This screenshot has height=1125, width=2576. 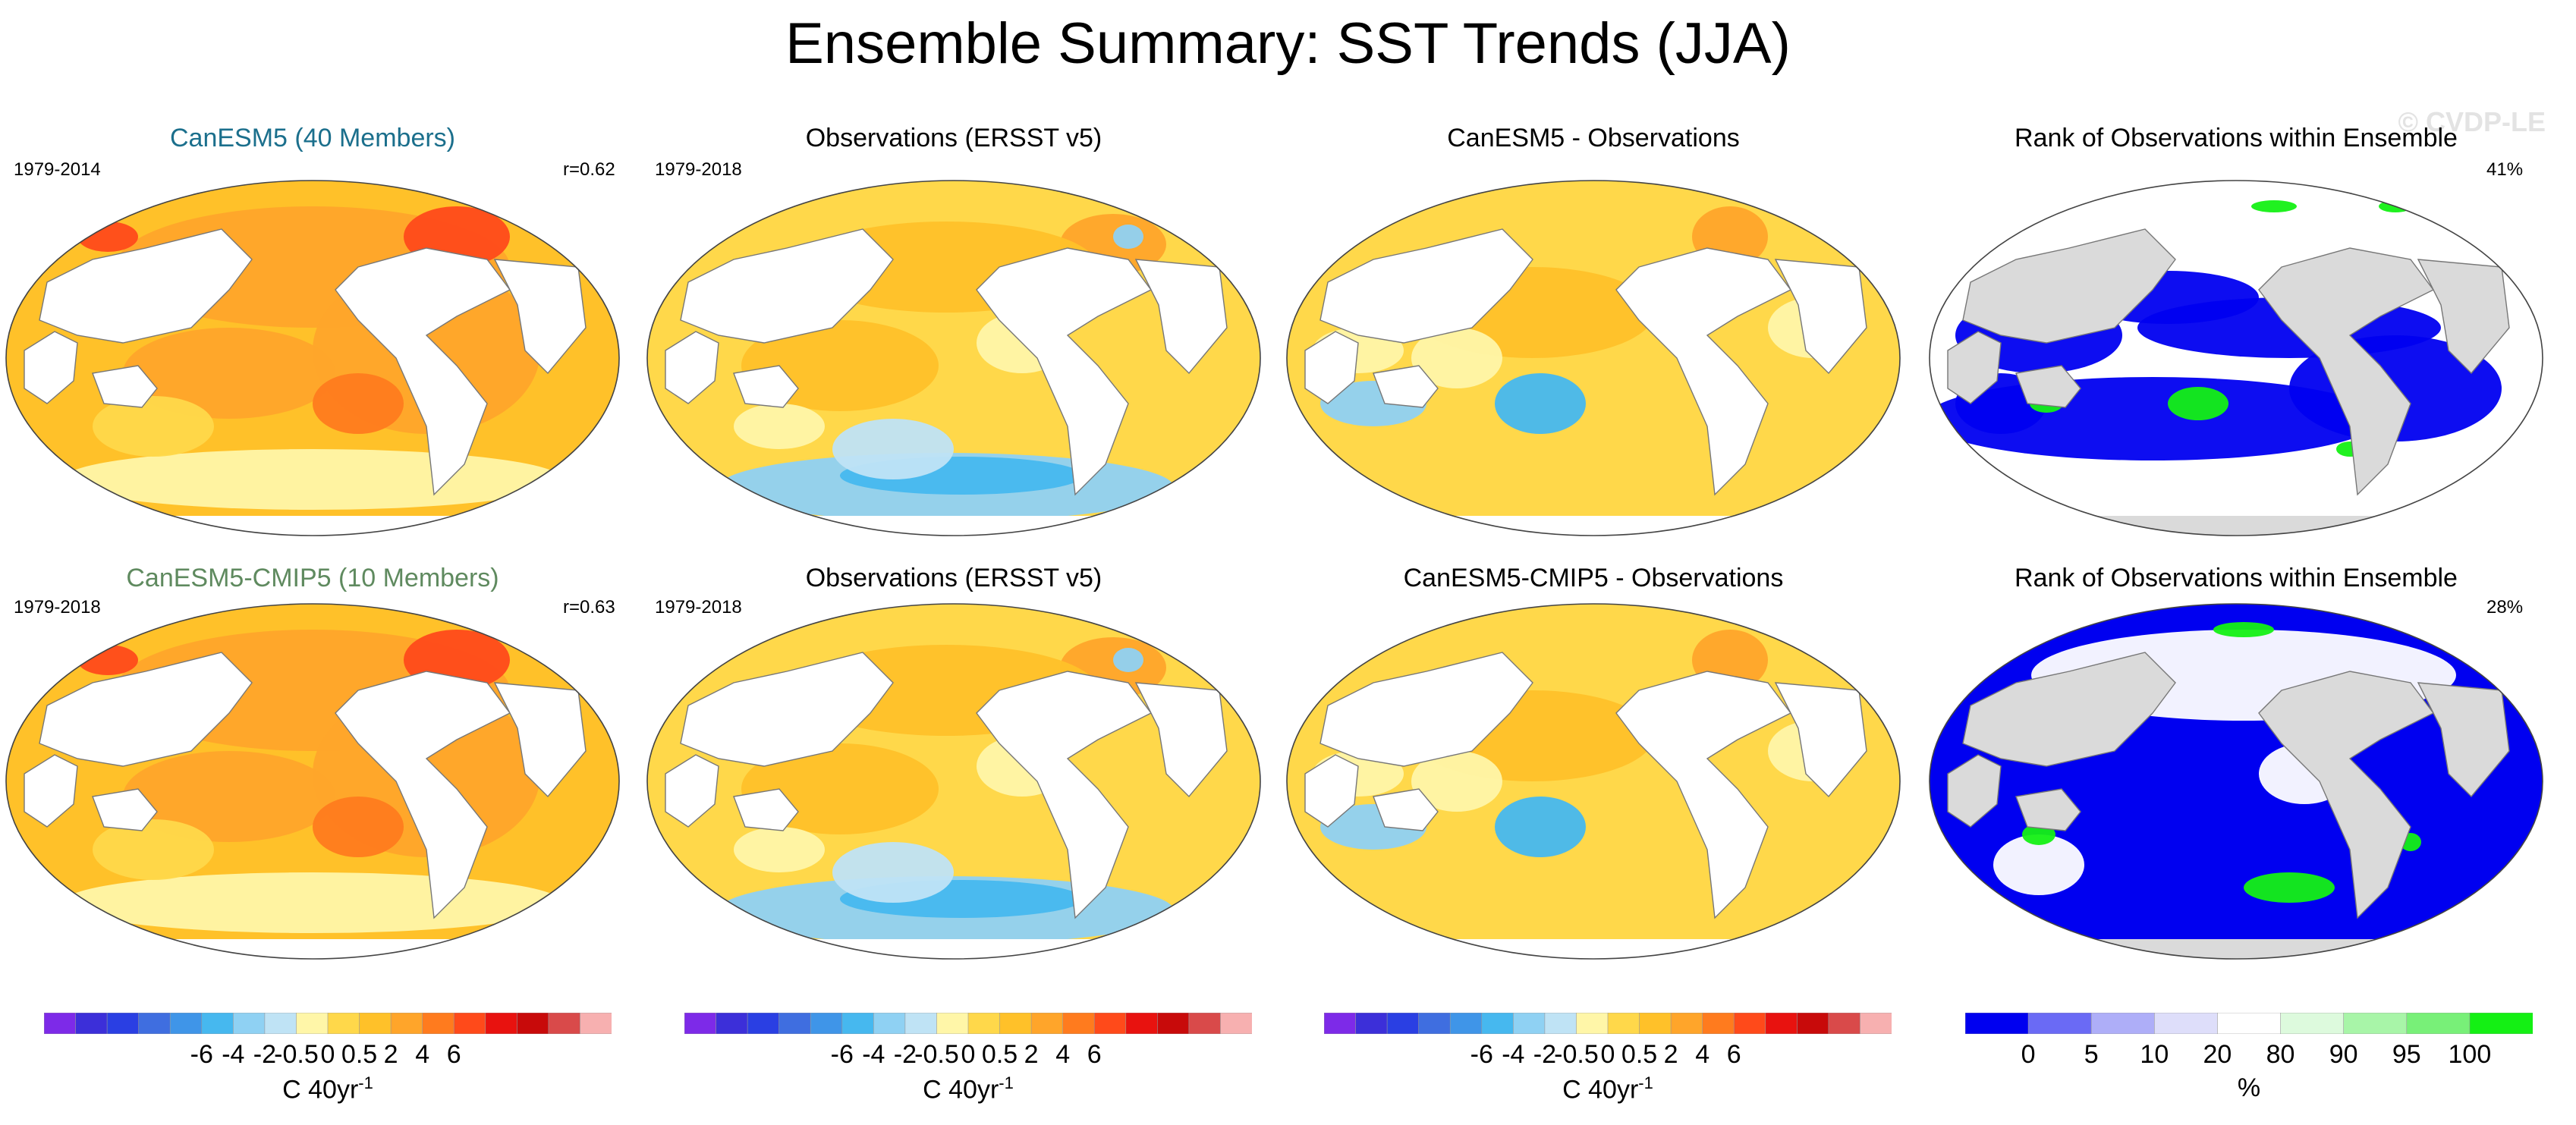 I want to click on colorbar-unit-exponent: -1, so click(x=1006, y=1082).